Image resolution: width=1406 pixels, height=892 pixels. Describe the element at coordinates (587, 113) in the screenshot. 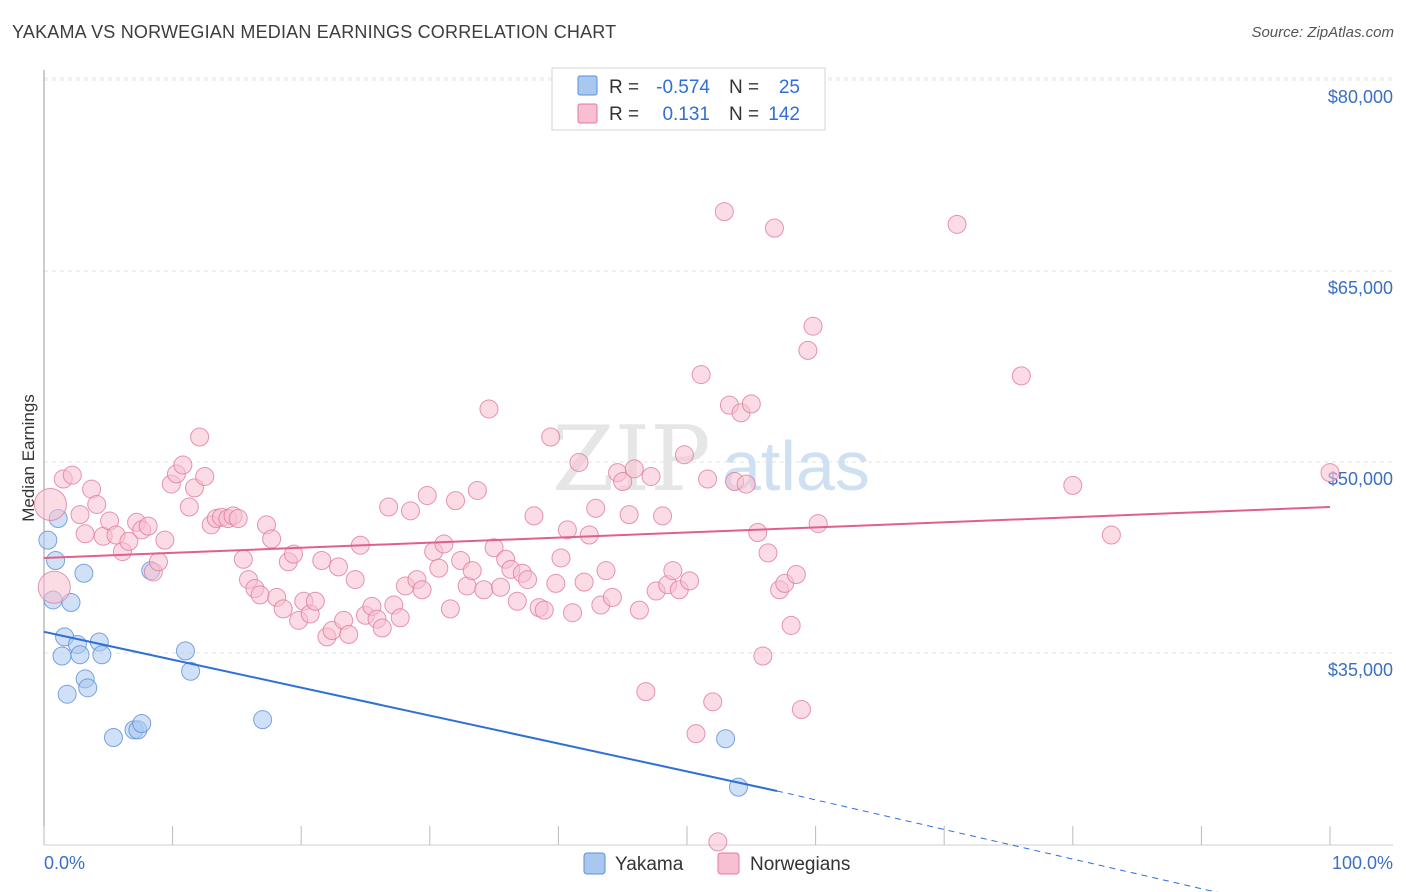

I see `legend-swatch-norwegians` at that location.